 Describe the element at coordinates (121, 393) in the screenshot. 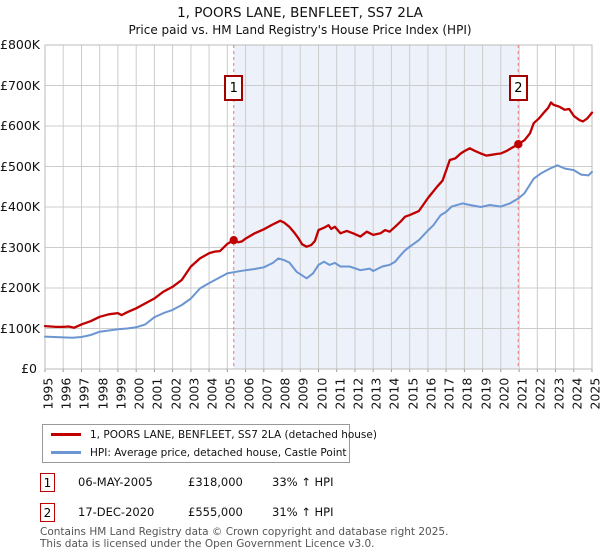

I see `x-tick-label: 1999` at that location.